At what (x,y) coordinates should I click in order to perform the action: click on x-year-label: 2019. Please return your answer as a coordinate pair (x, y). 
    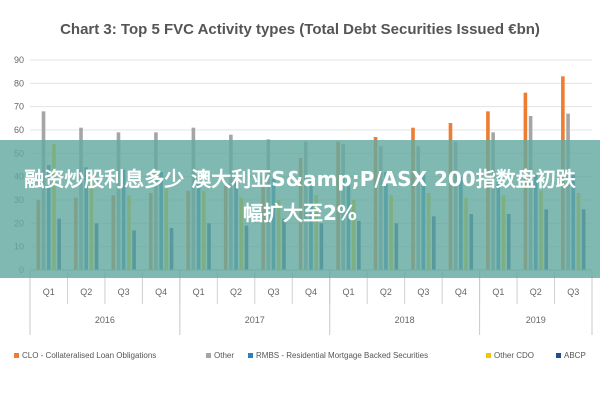
    Looking at the image, I should click on (536, 320).